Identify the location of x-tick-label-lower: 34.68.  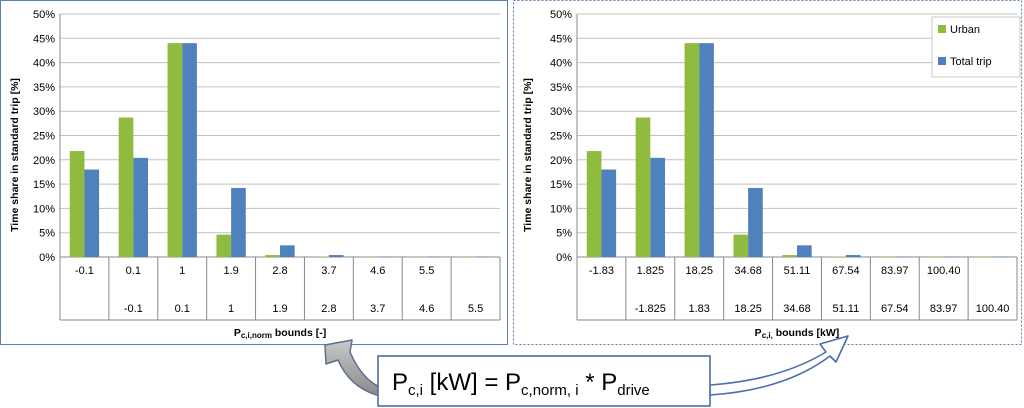
(797, 309).